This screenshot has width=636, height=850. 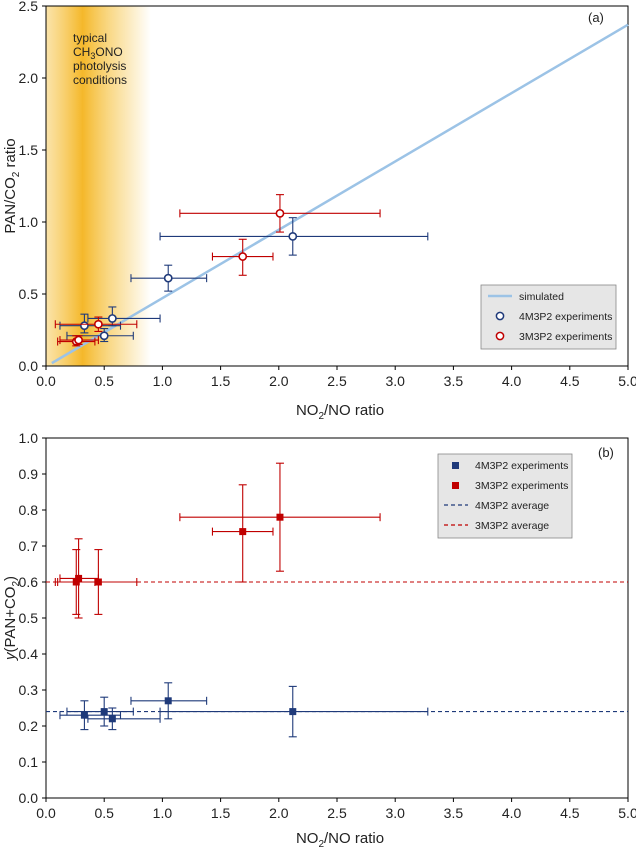 What do you see at coordinates (98, 186) in the screenshot?
I see `photolysis-conditions-shade` at bounding box center [98, 186].